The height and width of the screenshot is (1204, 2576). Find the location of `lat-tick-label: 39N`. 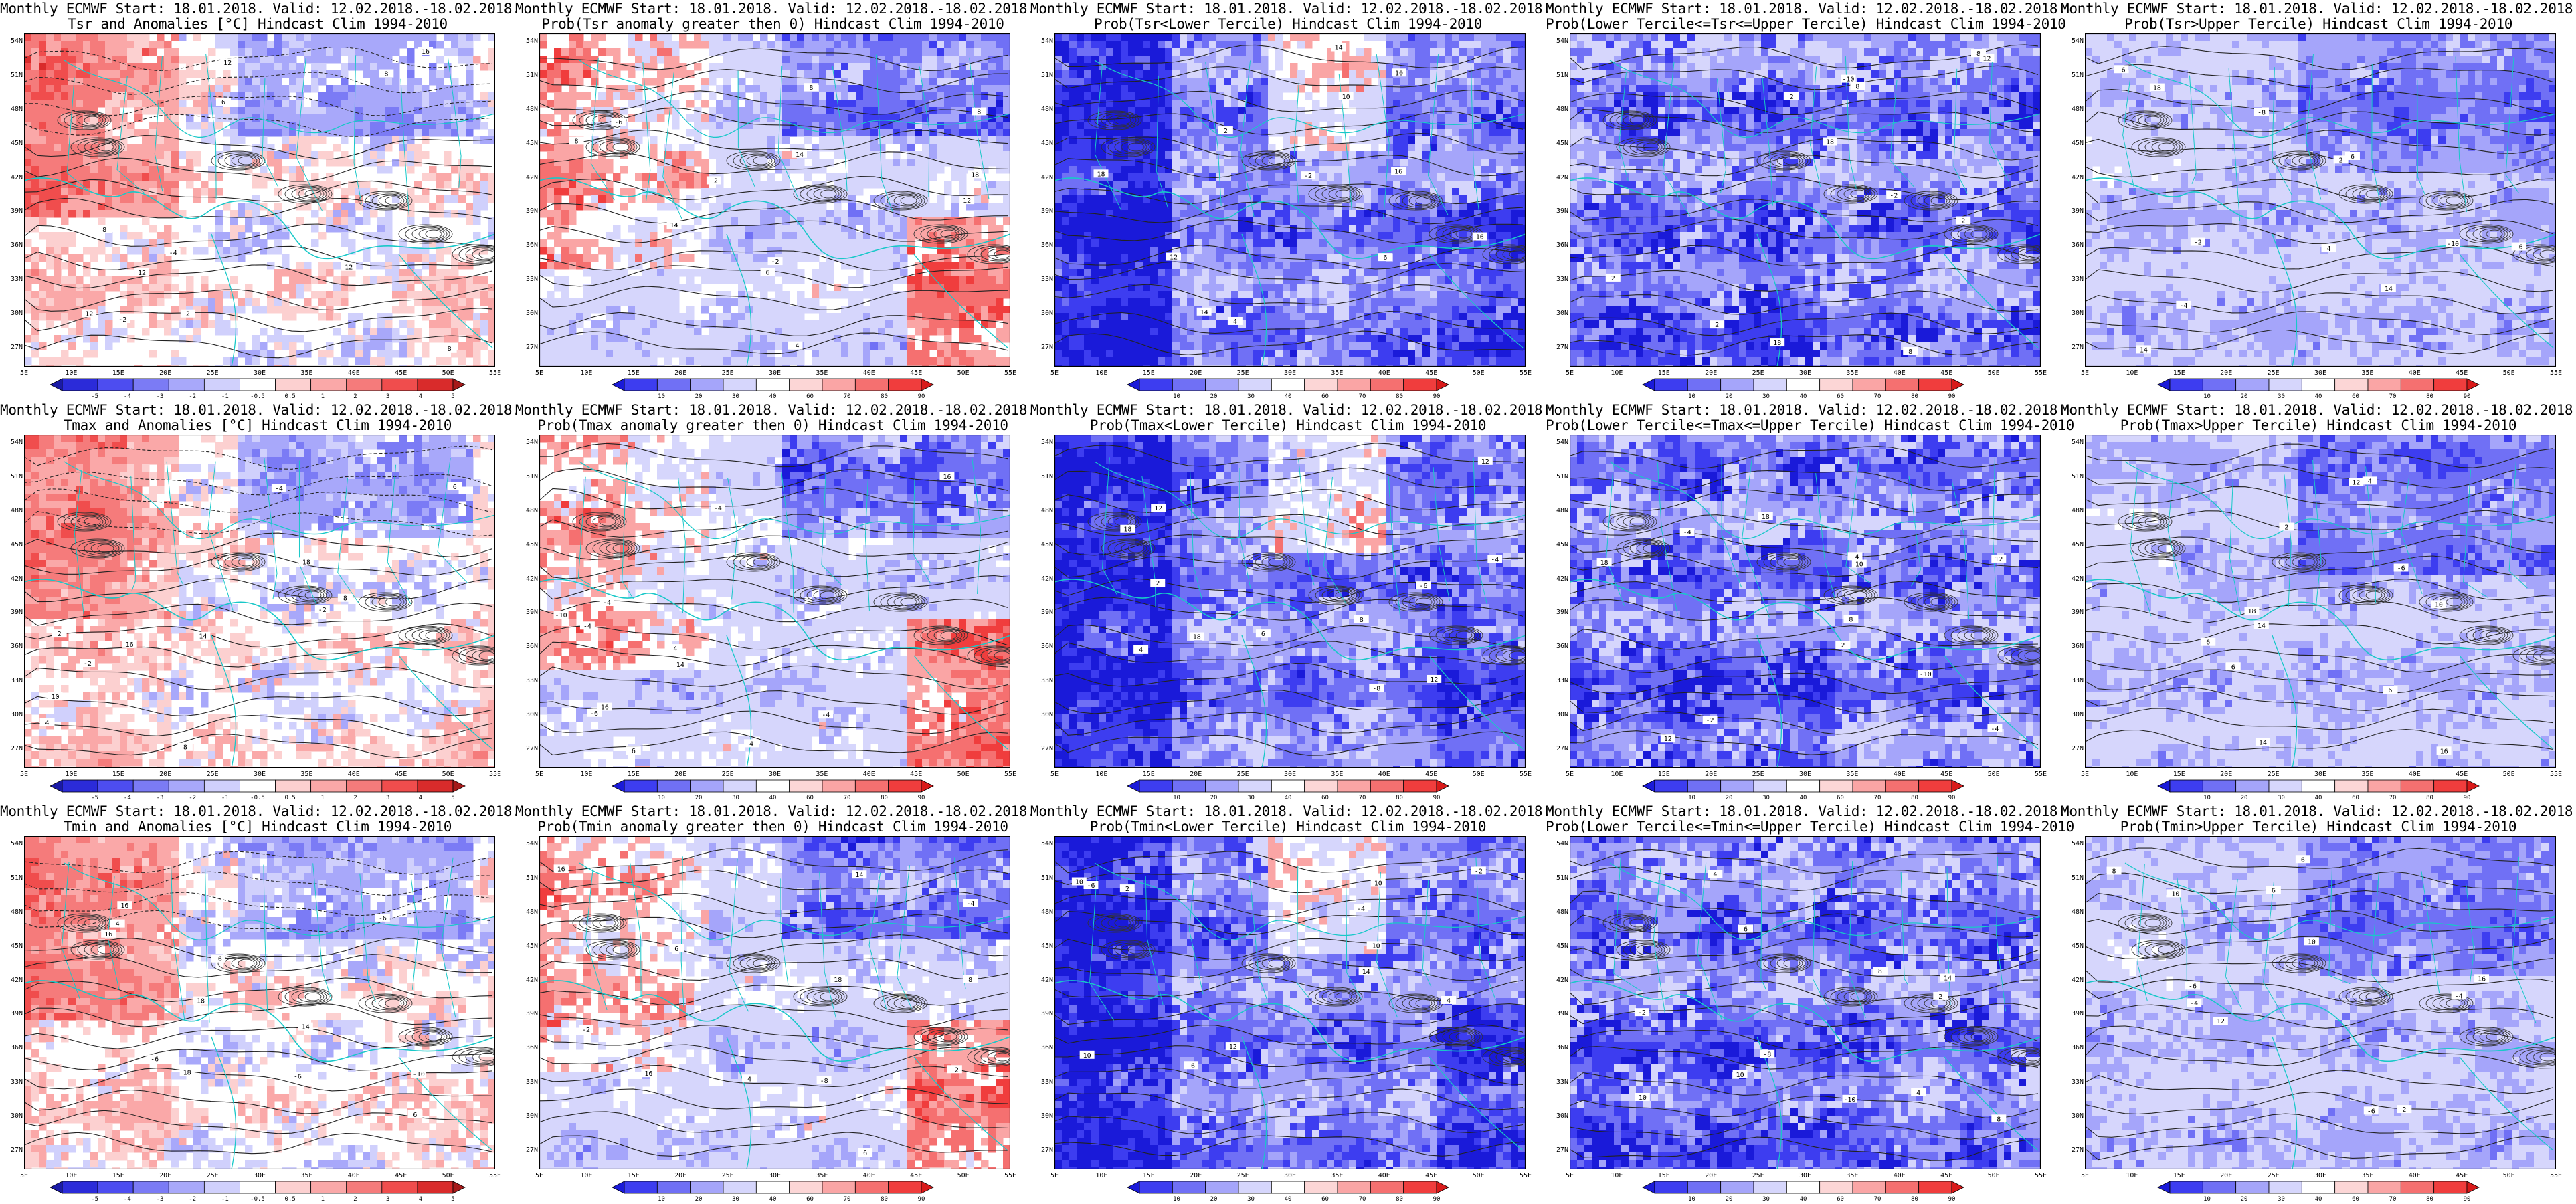

lat-tick-label: 39N is located at coordinates (2072, 1014).